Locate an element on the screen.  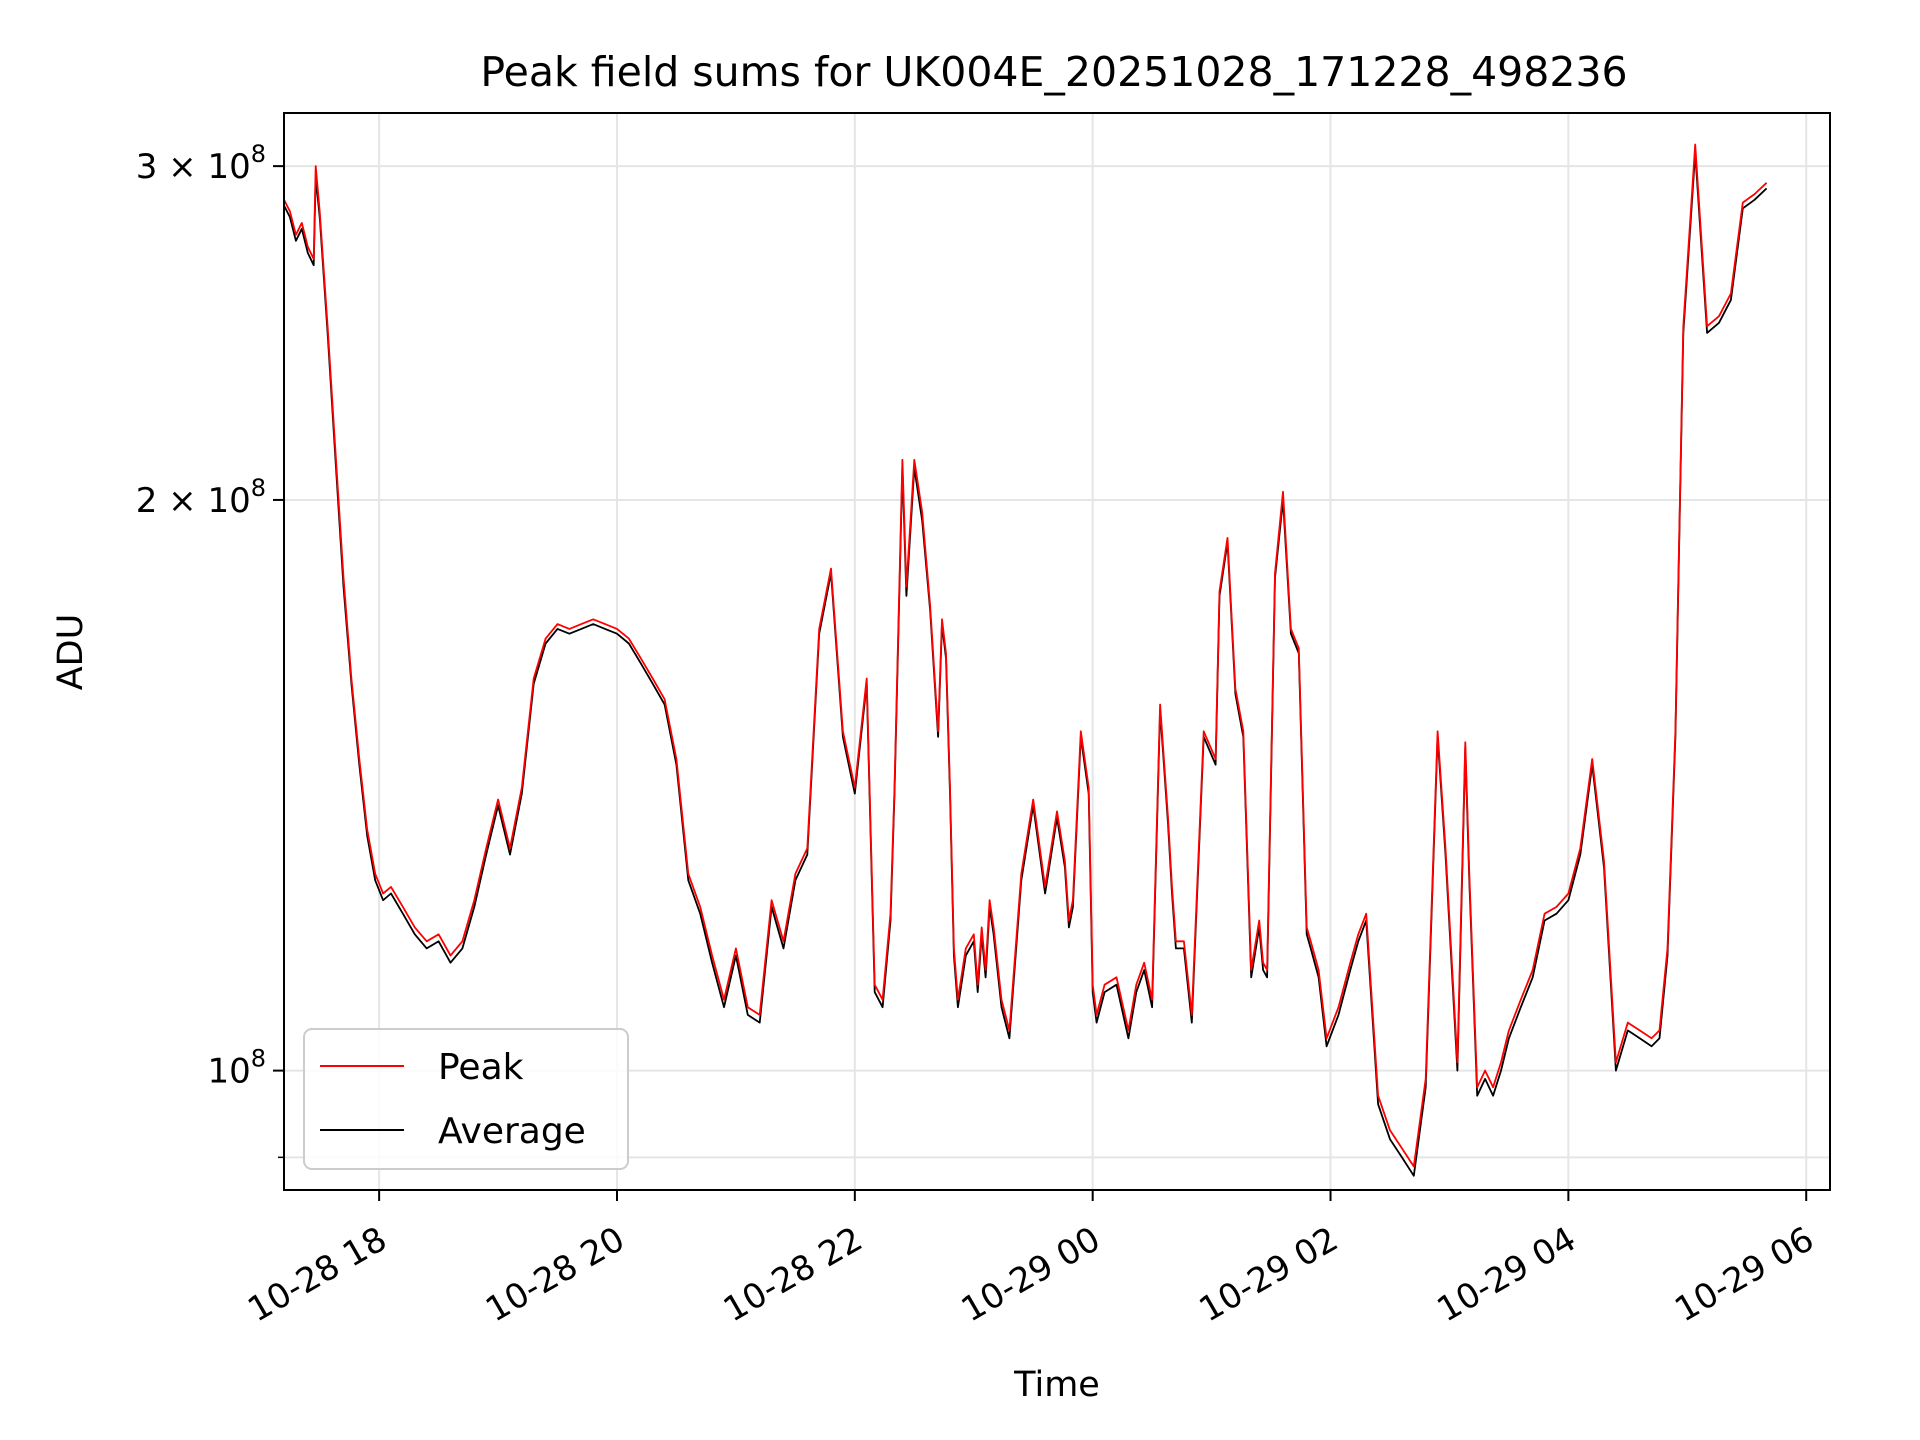
legend: Peak Average is located at coordinates (466, 1099).